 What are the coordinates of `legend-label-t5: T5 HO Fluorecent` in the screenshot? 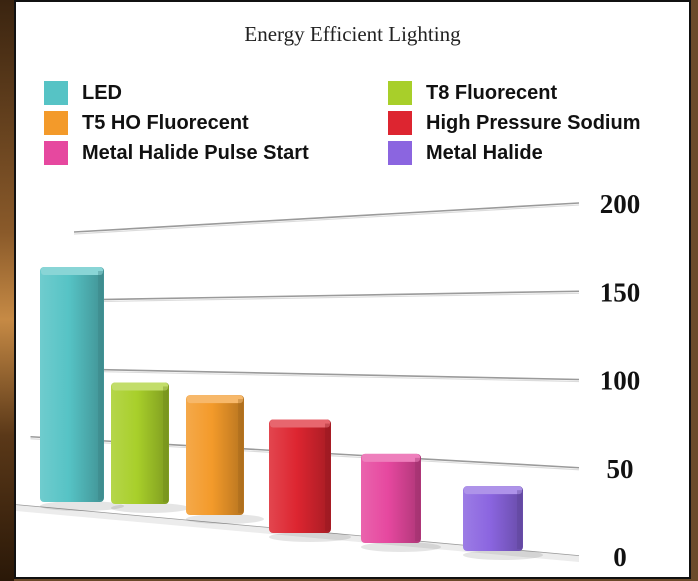 It's located at (165, 122).